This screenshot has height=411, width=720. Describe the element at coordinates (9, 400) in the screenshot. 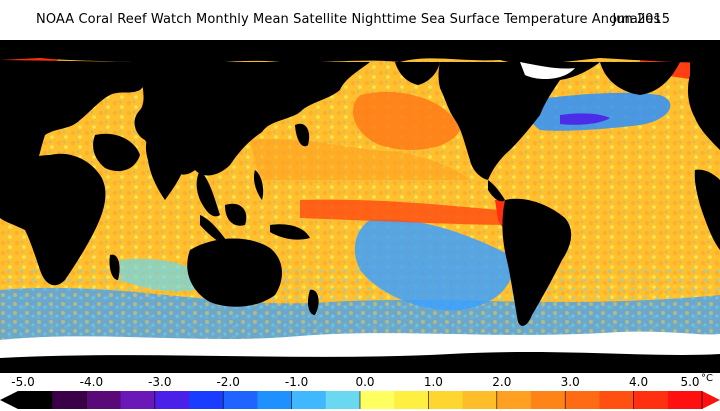

I see `colorbar-under-arrow` at that location.